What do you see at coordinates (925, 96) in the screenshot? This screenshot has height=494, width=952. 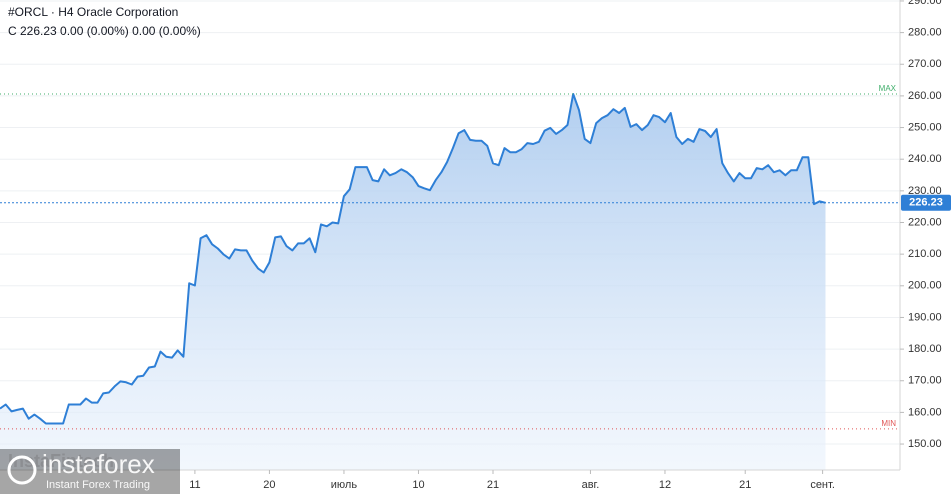 I see `y-tick-label: 260.00` at bounding box center [925, 96].